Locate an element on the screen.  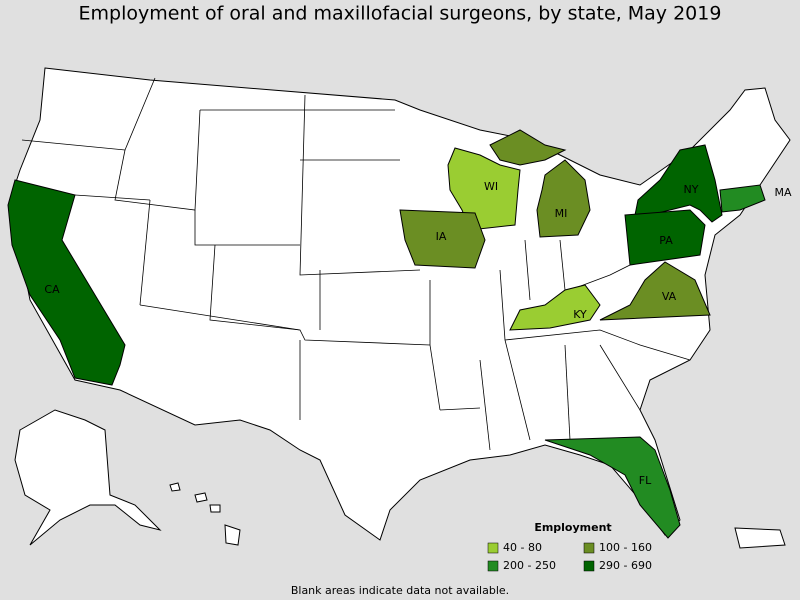
state-label: MI is located at coordinates (561, 213).